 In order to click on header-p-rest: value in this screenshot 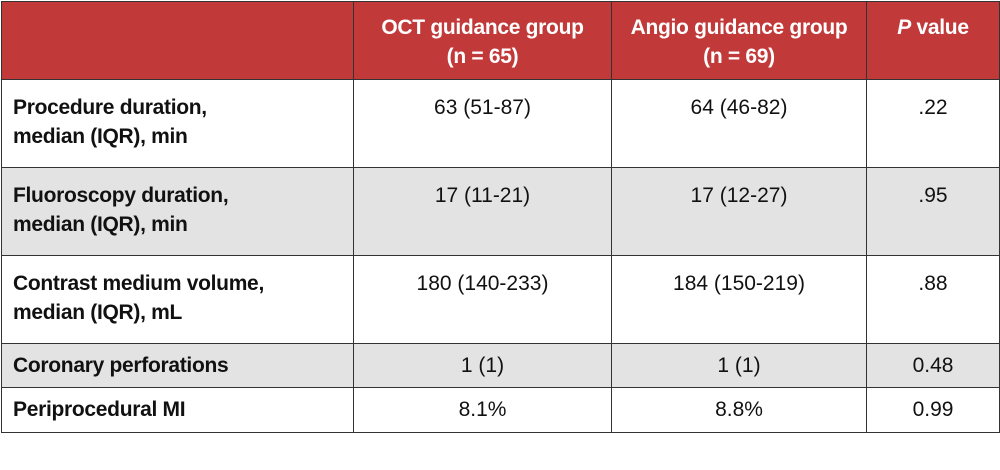, I will do `click(940, 27)`.